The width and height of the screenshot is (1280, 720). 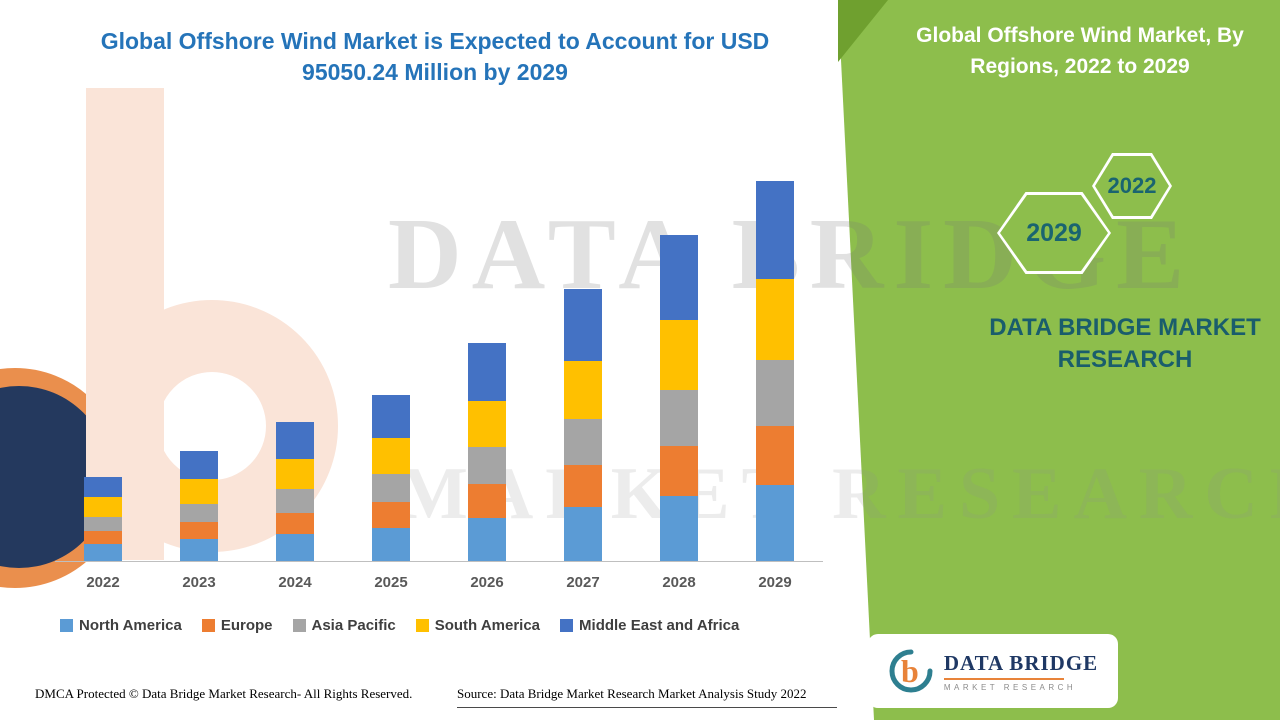 What do you see at coordinates (391, 370) in the screenshot?
I see `bar-column-2025` at bounding box center [391, 370].